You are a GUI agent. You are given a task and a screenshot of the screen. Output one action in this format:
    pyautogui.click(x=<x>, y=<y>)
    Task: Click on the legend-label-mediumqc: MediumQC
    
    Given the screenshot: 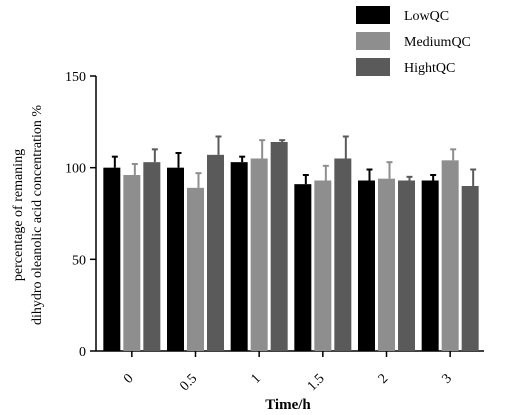 What is the action you would take?
    pyautogui.click(x=437, y=42)
    